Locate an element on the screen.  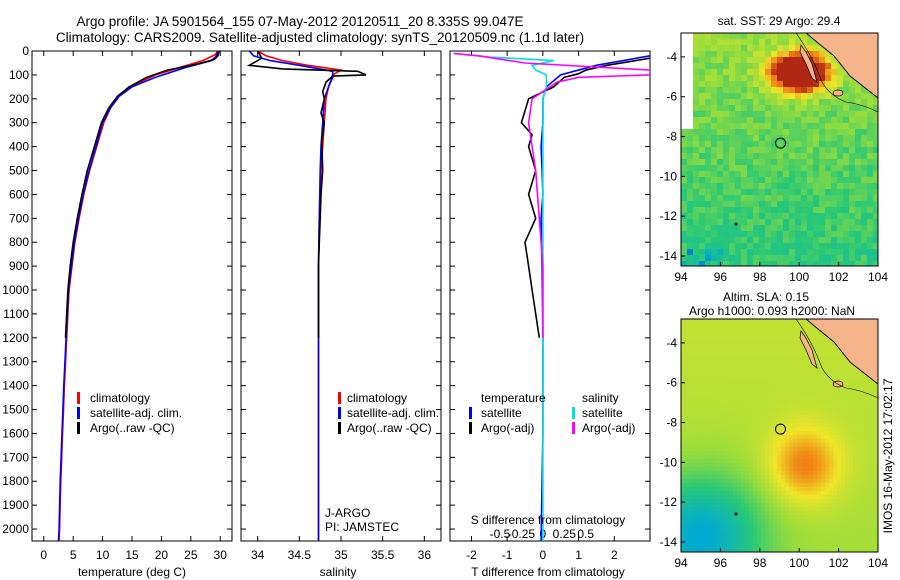
legend-label-satellite: satellite-adj. clim. is located at coordinates (136, 413).